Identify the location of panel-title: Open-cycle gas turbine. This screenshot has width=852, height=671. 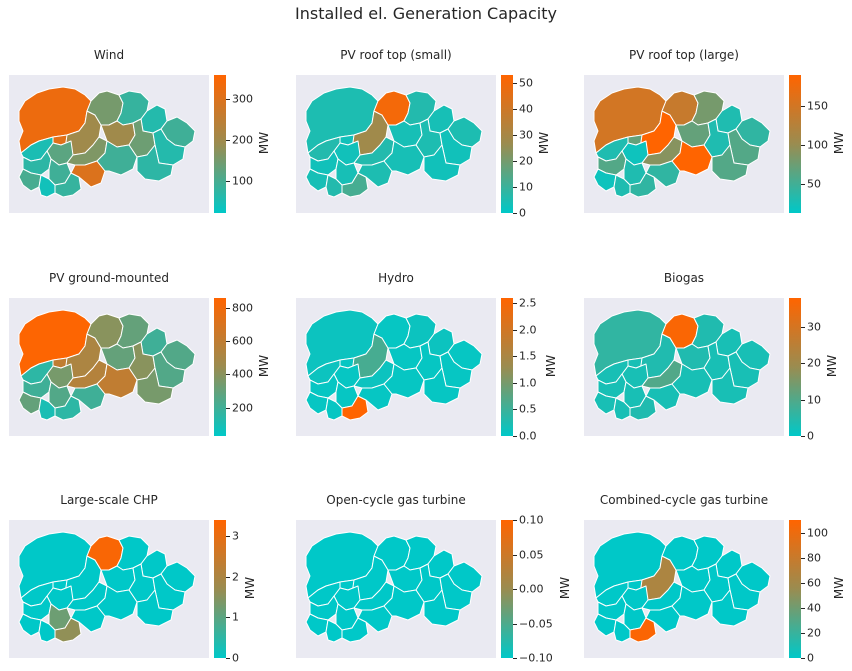
(396, 500).